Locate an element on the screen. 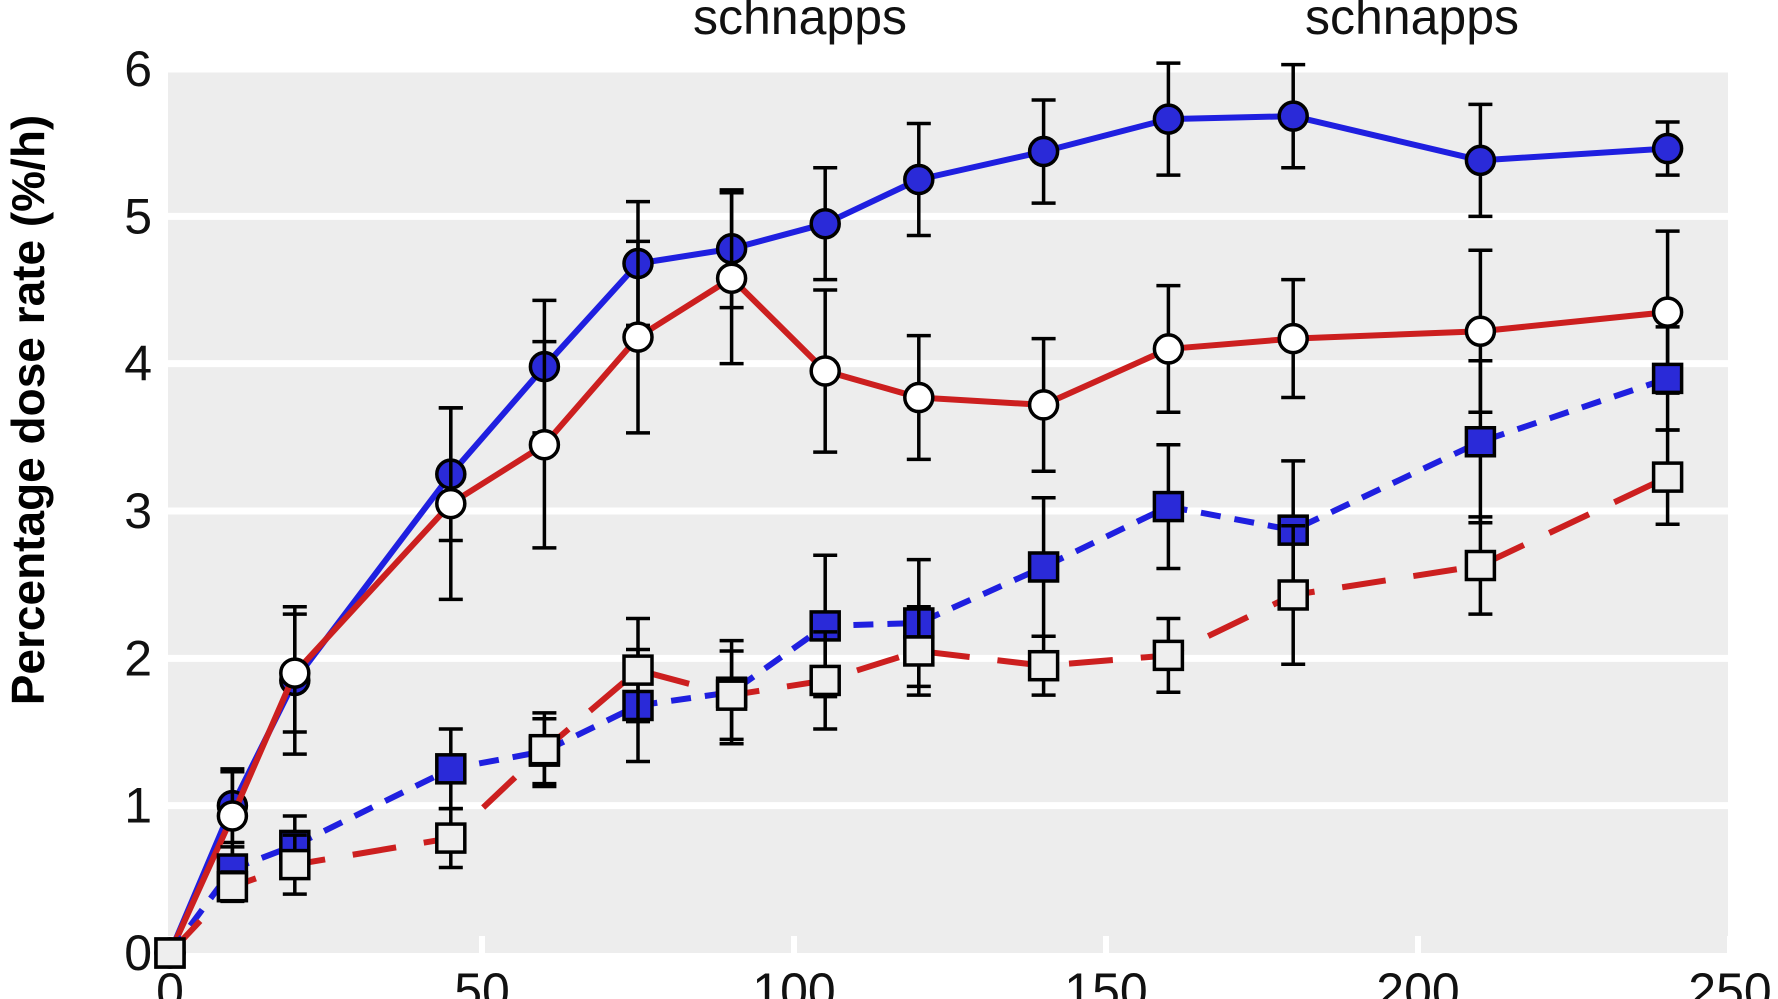 This screenshot has width=1778, height=999. x-tick-label: 50 is located at coordinates (482, 981).